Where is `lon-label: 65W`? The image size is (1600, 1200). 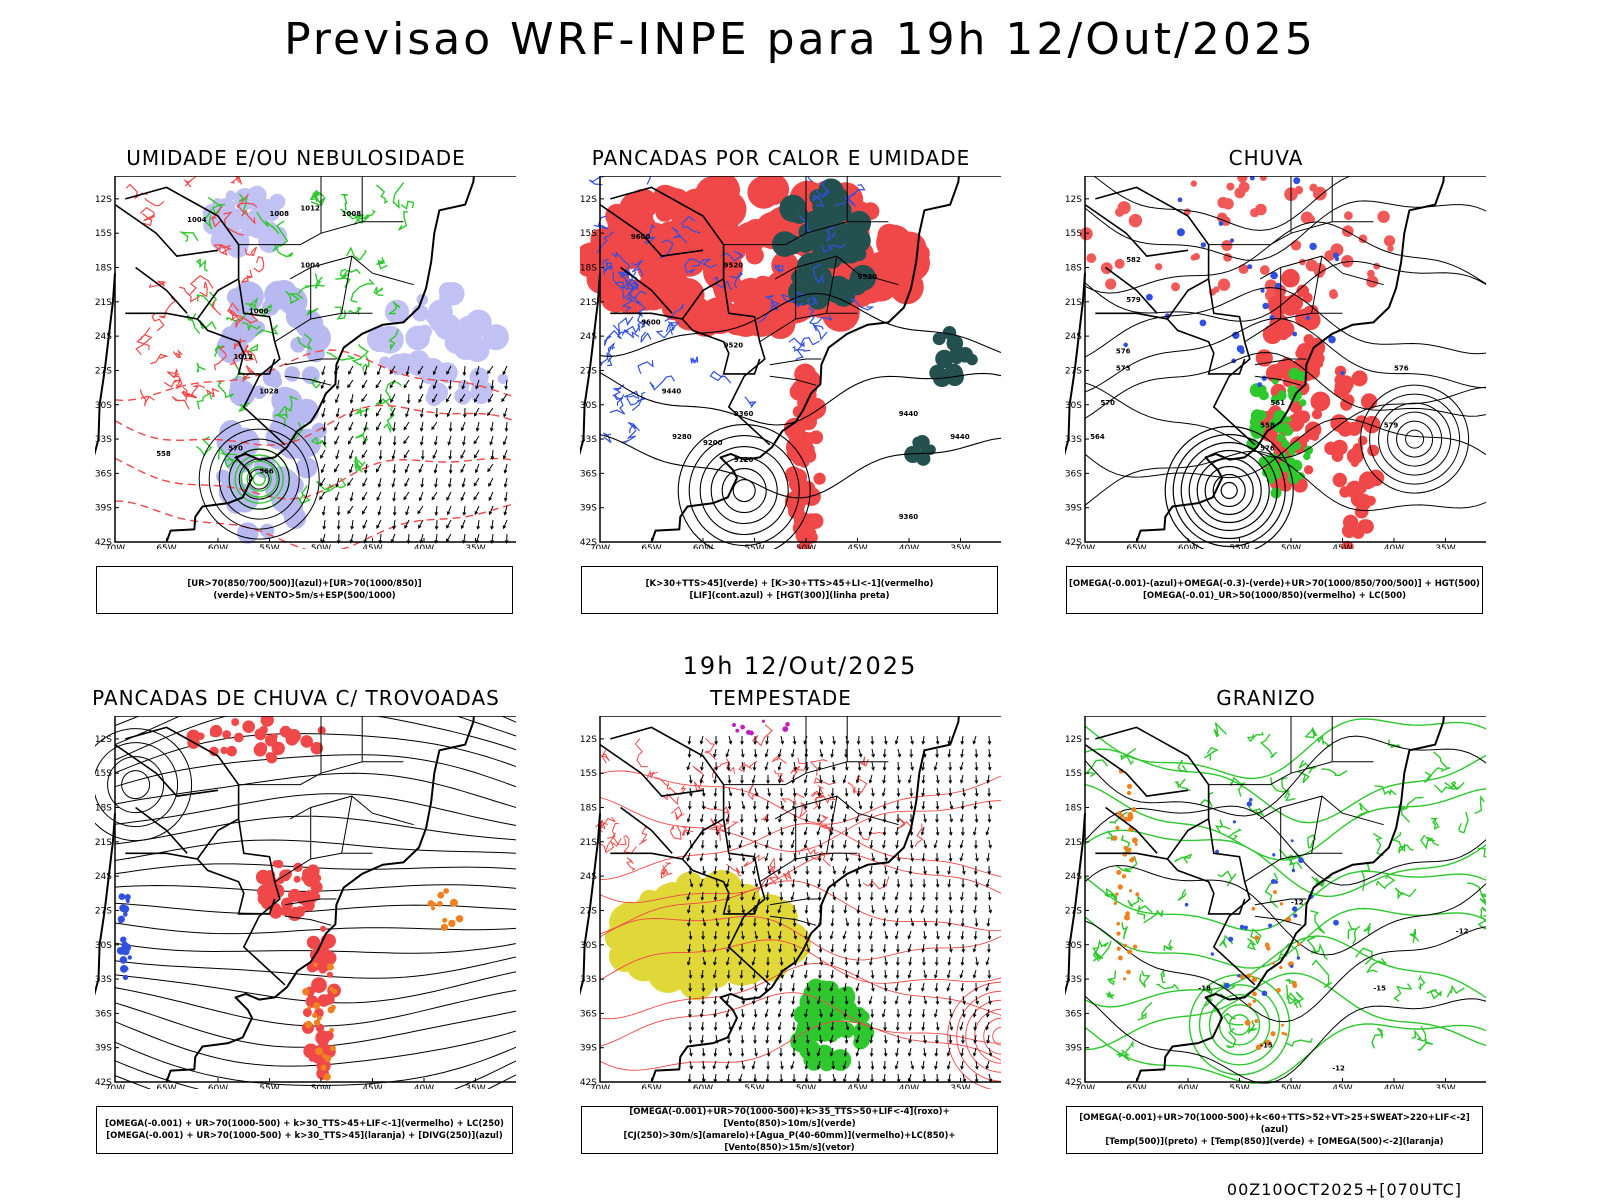
lon-label: 65W is located at coordinates (1136, 546).